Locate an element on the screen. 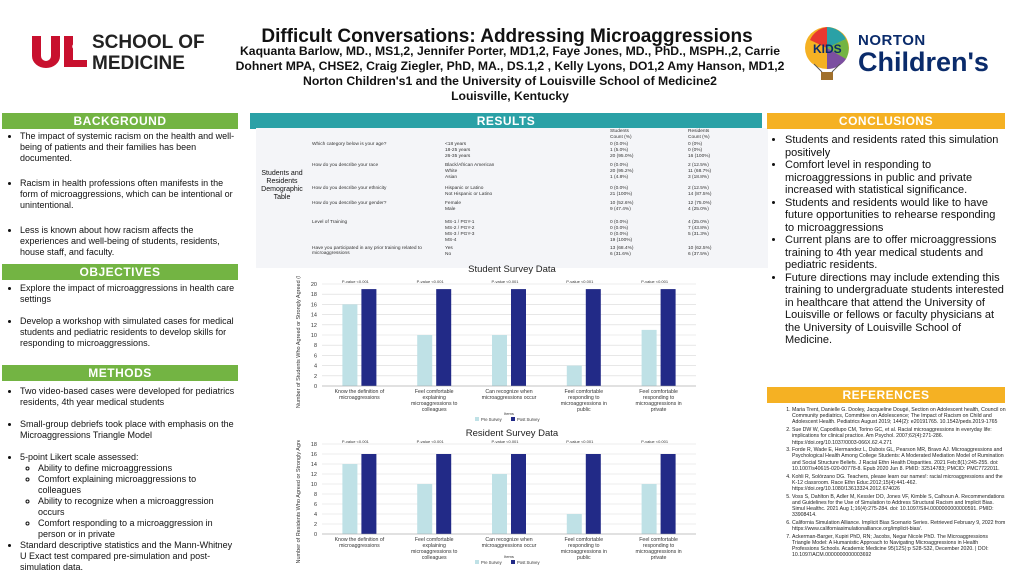 Image resolution: width=1014 pixels, height=584 pixels. table-option: Male is located at coordinates (450, 209).